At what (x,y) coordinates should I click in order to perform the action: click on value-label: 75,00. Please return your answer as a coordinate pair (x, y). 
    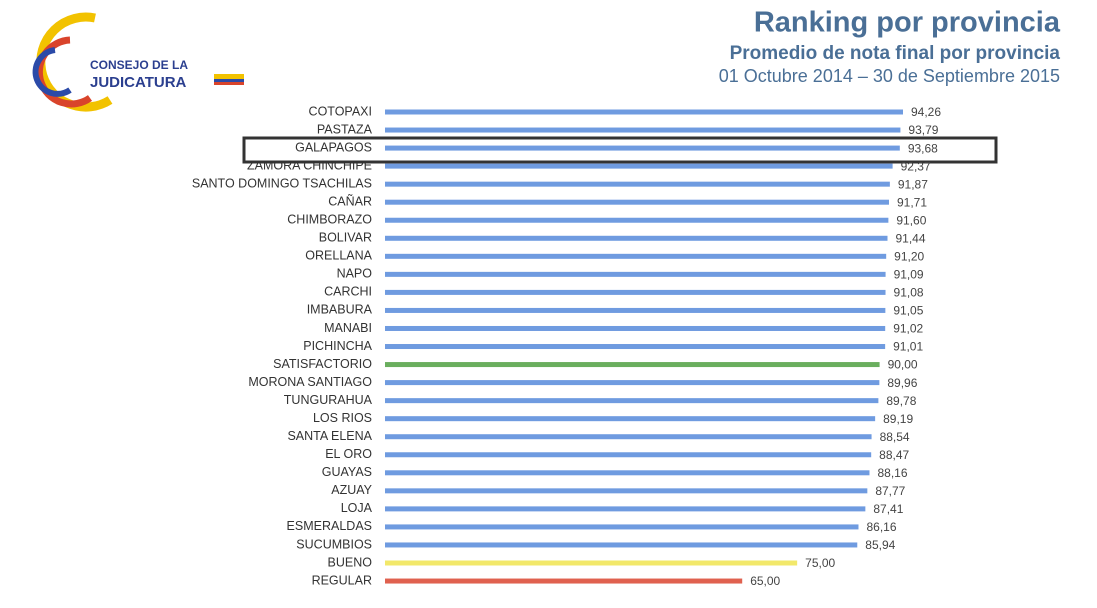
    Looking at the image, I should click on (820, 563).